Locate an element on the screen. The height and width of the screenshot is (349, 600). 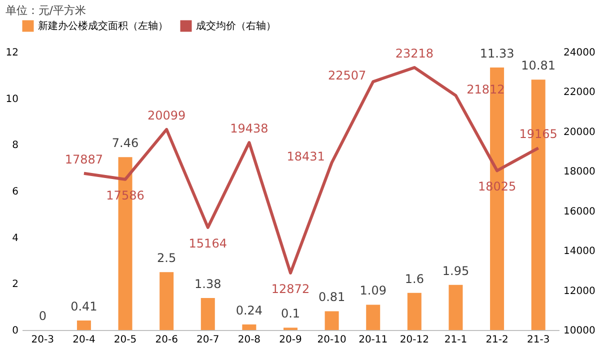
x-tick-label: 20-4 is located at coordinates (84, 340).